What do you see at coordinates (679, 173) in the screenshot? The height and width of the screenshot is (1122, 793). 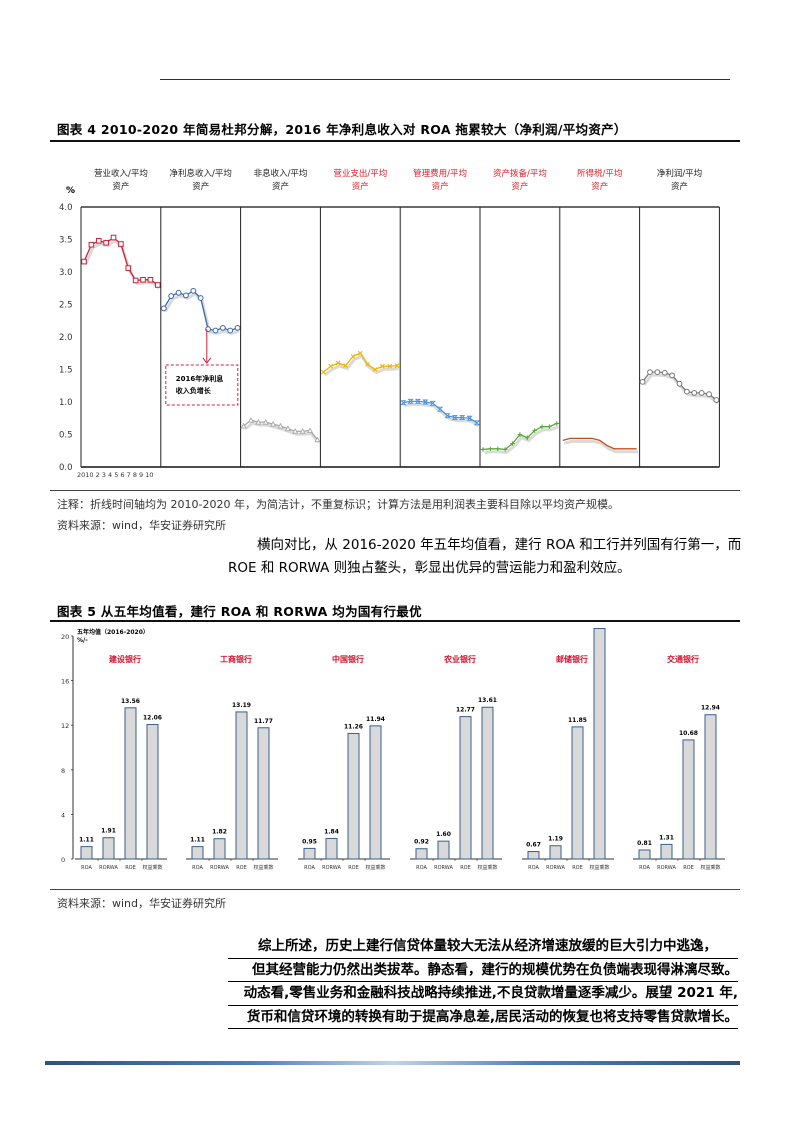 I see `panel-title: 净利润/平均` at bounding box center [679, 173].